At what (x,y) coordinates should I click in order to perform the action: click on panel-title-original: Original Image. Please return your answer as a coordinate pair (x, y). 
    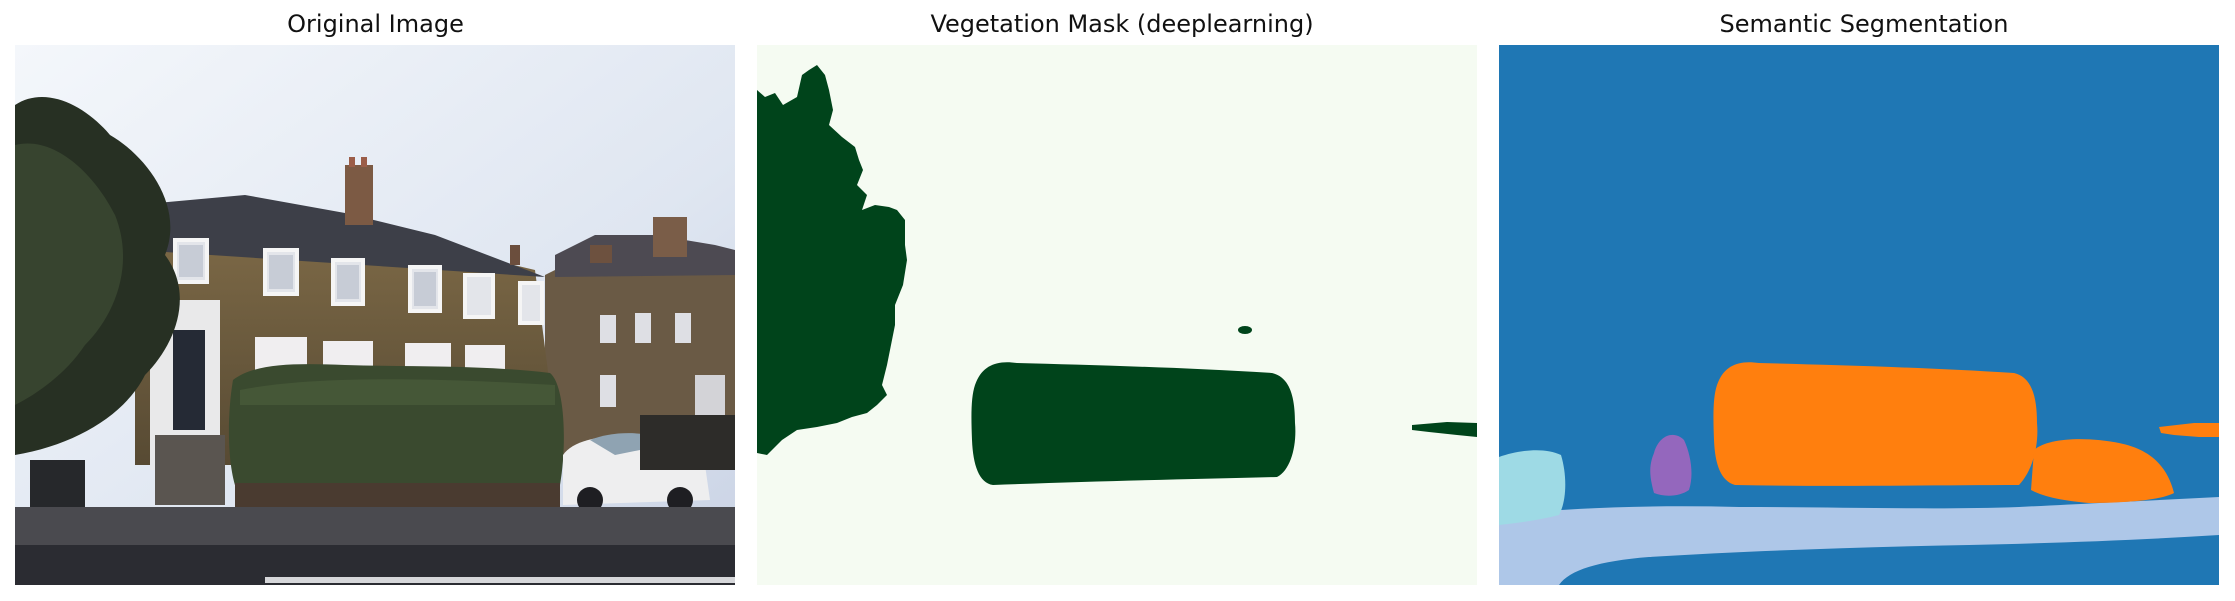
    Looking at the image, I should click on (375, 24).